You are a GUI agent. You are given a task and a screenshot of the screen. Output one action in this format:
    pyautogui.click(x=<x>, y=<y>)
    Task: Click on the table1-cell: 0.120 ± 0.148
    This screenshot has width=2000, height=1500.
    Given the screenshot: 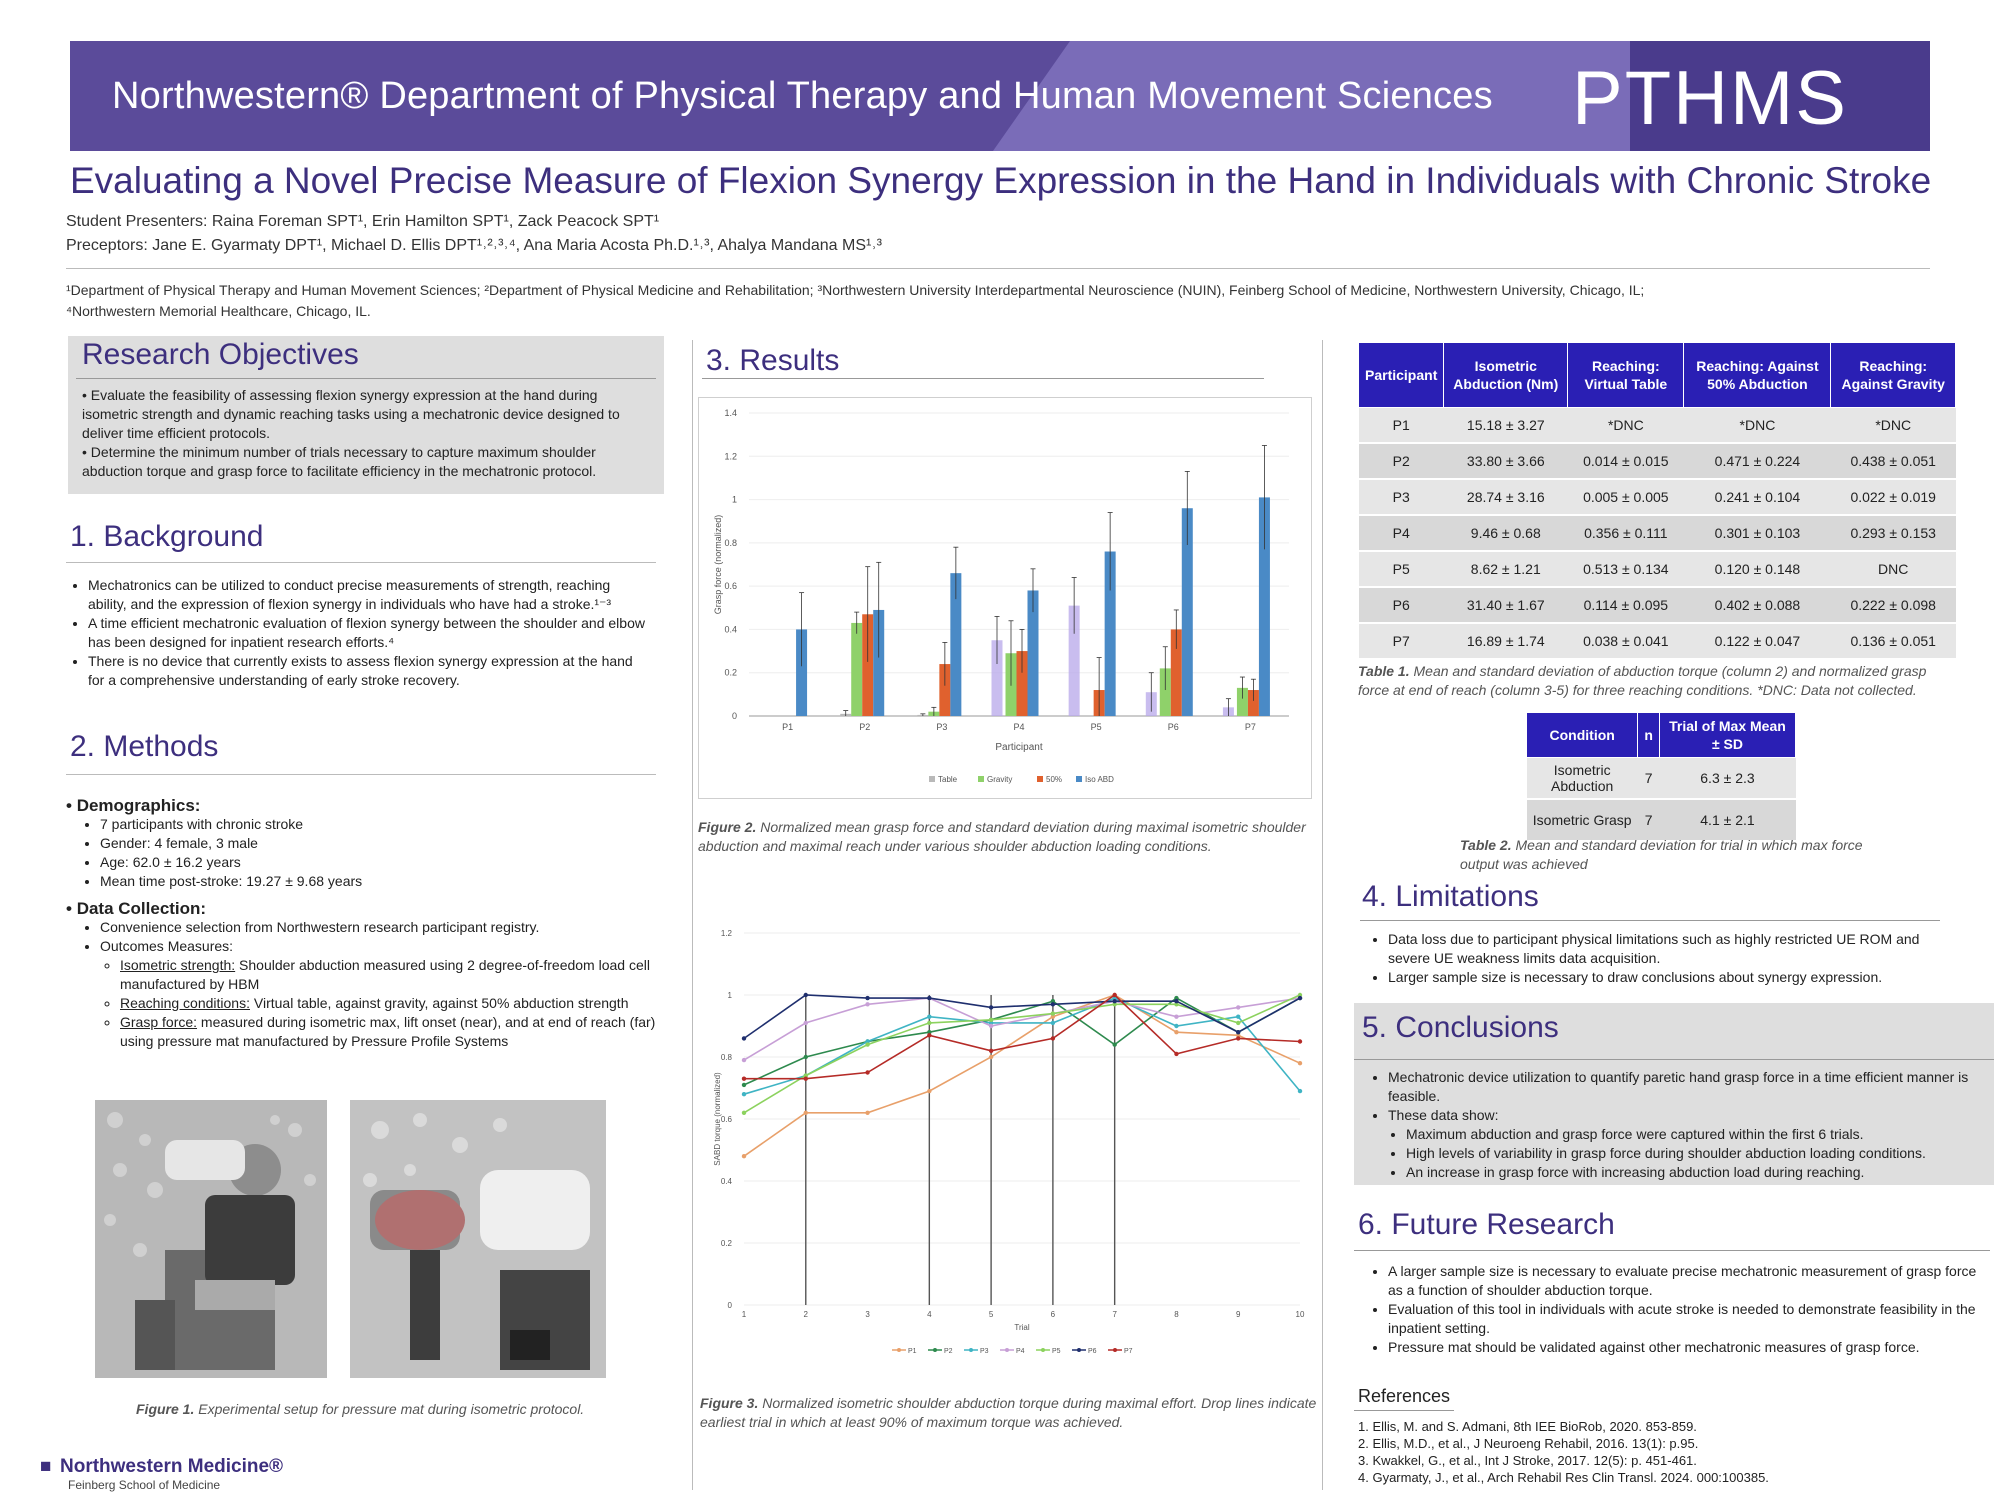 What is the action you would take?
    pyautogui.click(x=1757, y=569)
    